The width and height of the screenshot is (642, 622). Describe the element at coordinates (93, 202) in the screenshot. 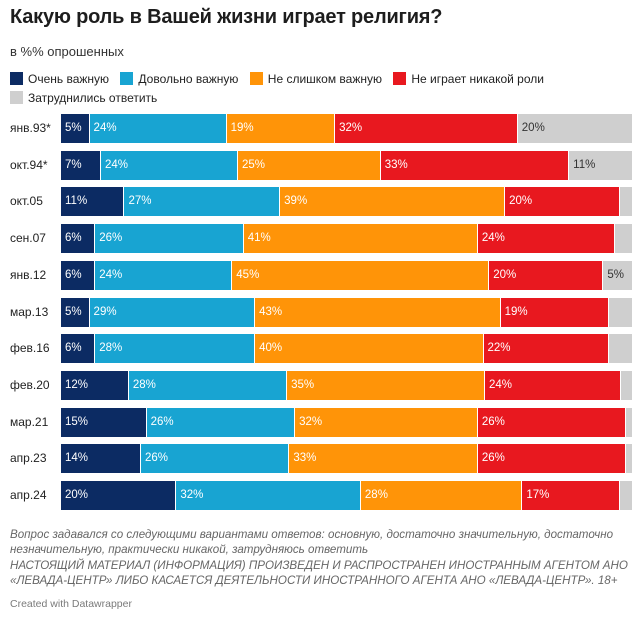

I see `bar-segment-very: 11%` at that location.